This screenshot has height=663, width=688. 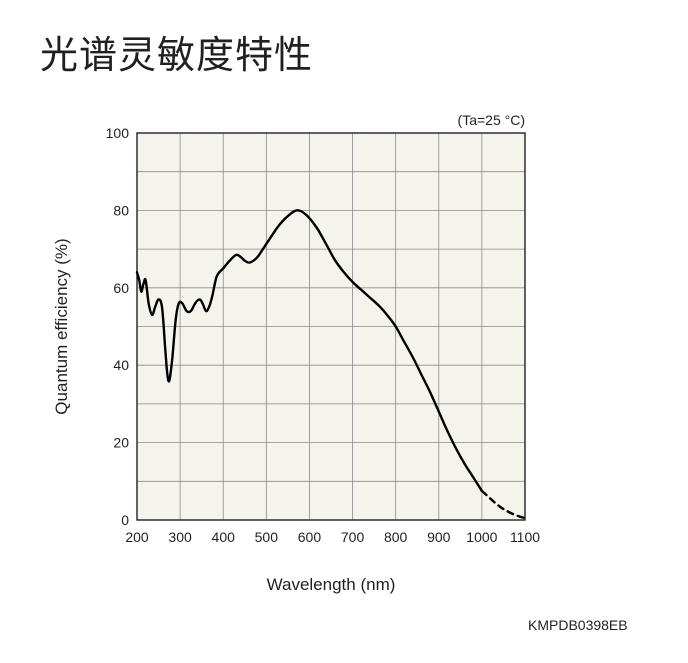 I want to click on x-axis-label: Wavelength (nm), so click(x=331, y=584).